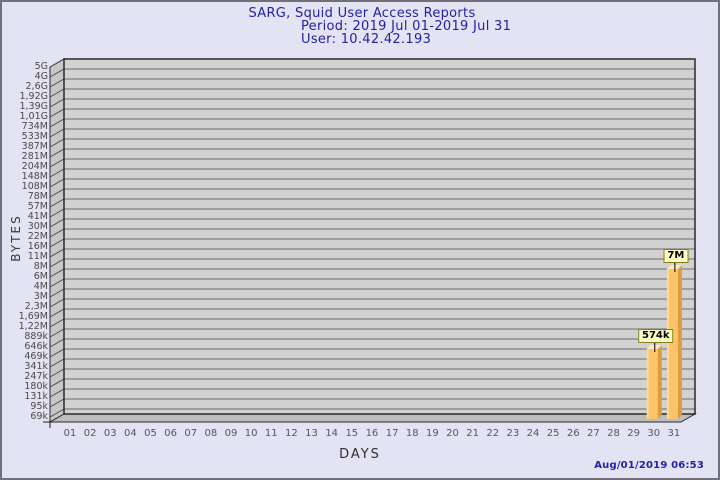  Describe the element at coordinates (33, 316) in the screenshot. I see `y-tick-label: 1,69M` at that location.